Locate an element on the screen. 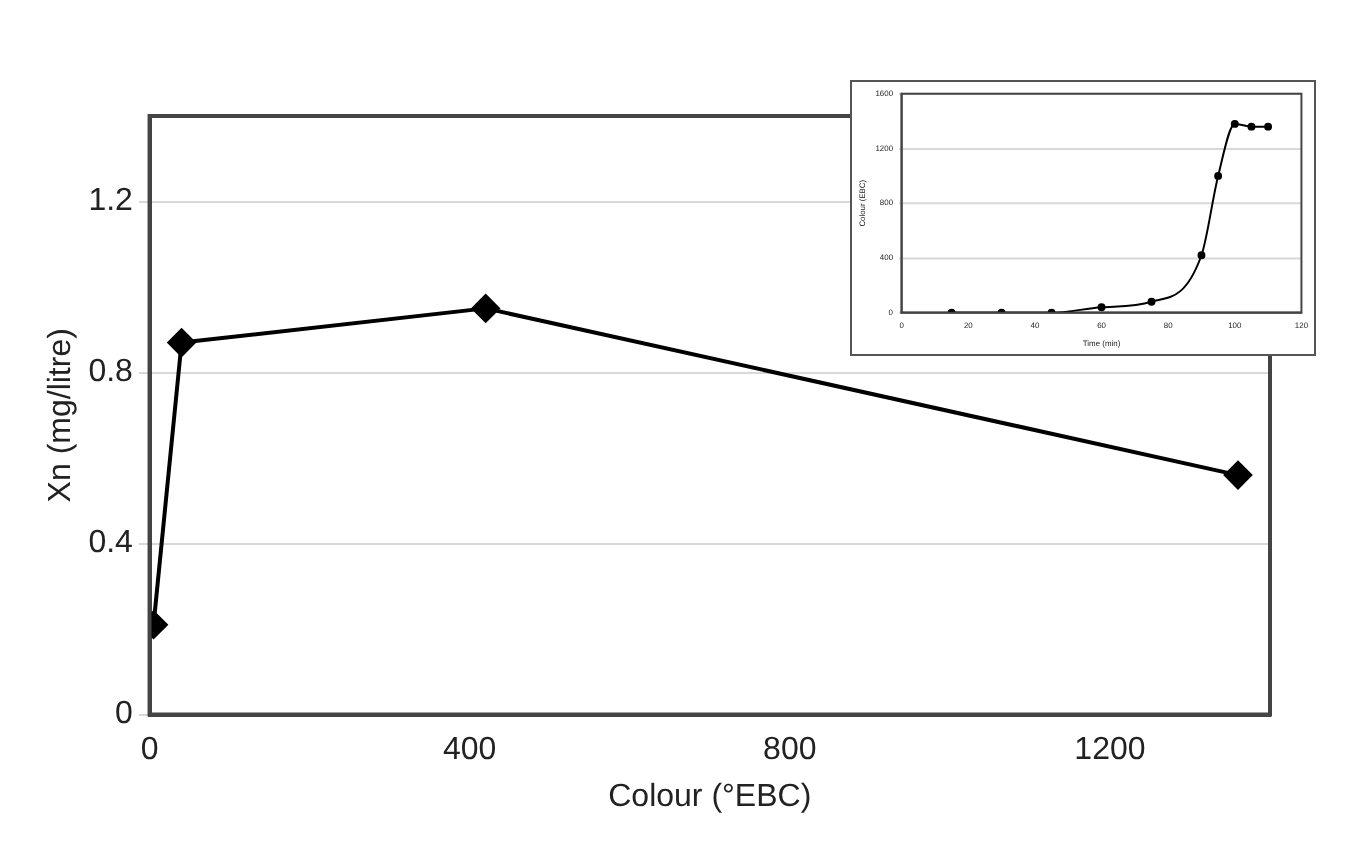 The width and height of the screenshot is (1360, 858). x-tick-label: 400 is located at coordinates (469, 750).